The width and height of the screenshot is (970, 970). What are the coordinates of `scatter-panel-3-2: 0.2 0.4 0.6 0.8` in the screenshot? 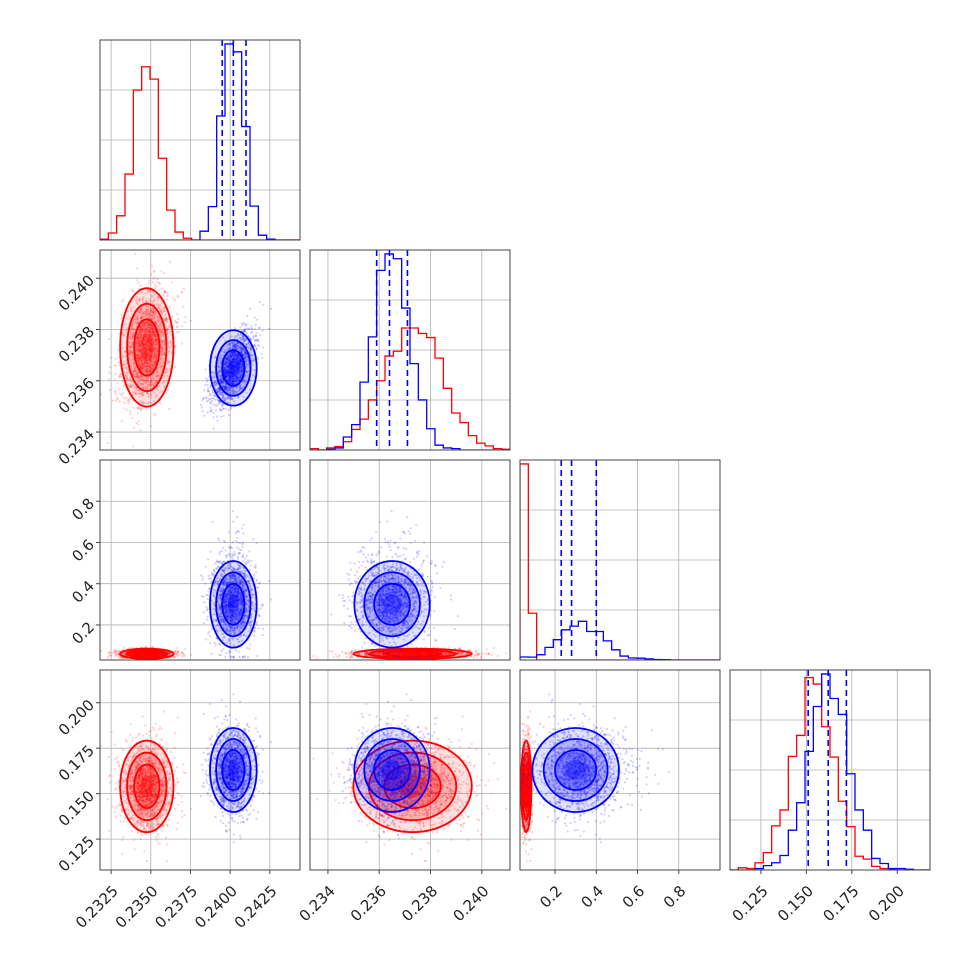 It's located at (620, 790).